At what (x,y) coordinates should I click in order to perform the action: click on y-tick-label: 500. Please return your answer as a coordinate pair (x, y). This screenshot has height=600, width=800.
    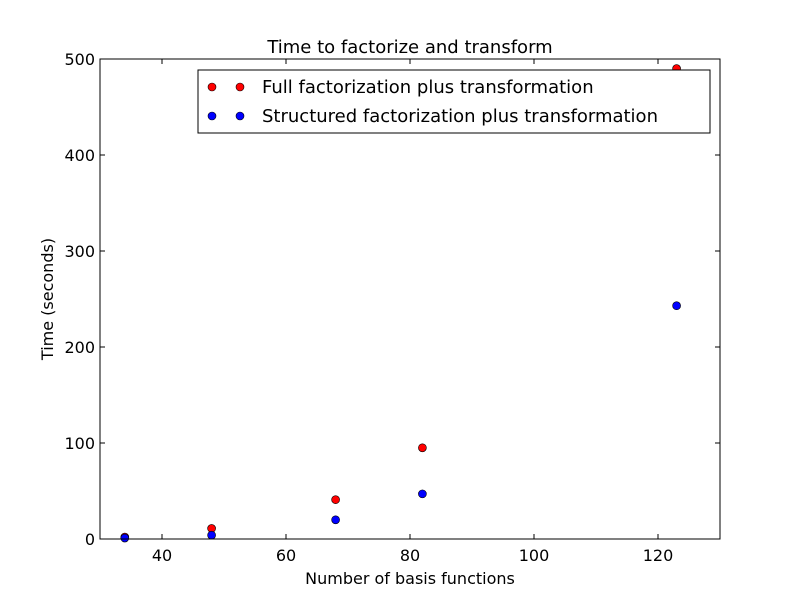
    Looking at the image, I should click on (79, 59).